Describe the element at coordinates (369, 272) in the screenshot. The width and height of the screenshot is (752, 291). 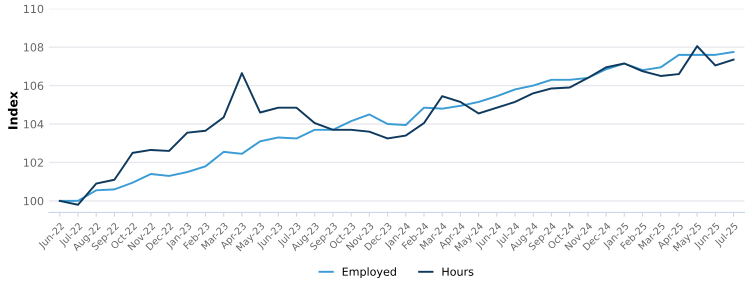
I see `legend-label: Employed` at that location.